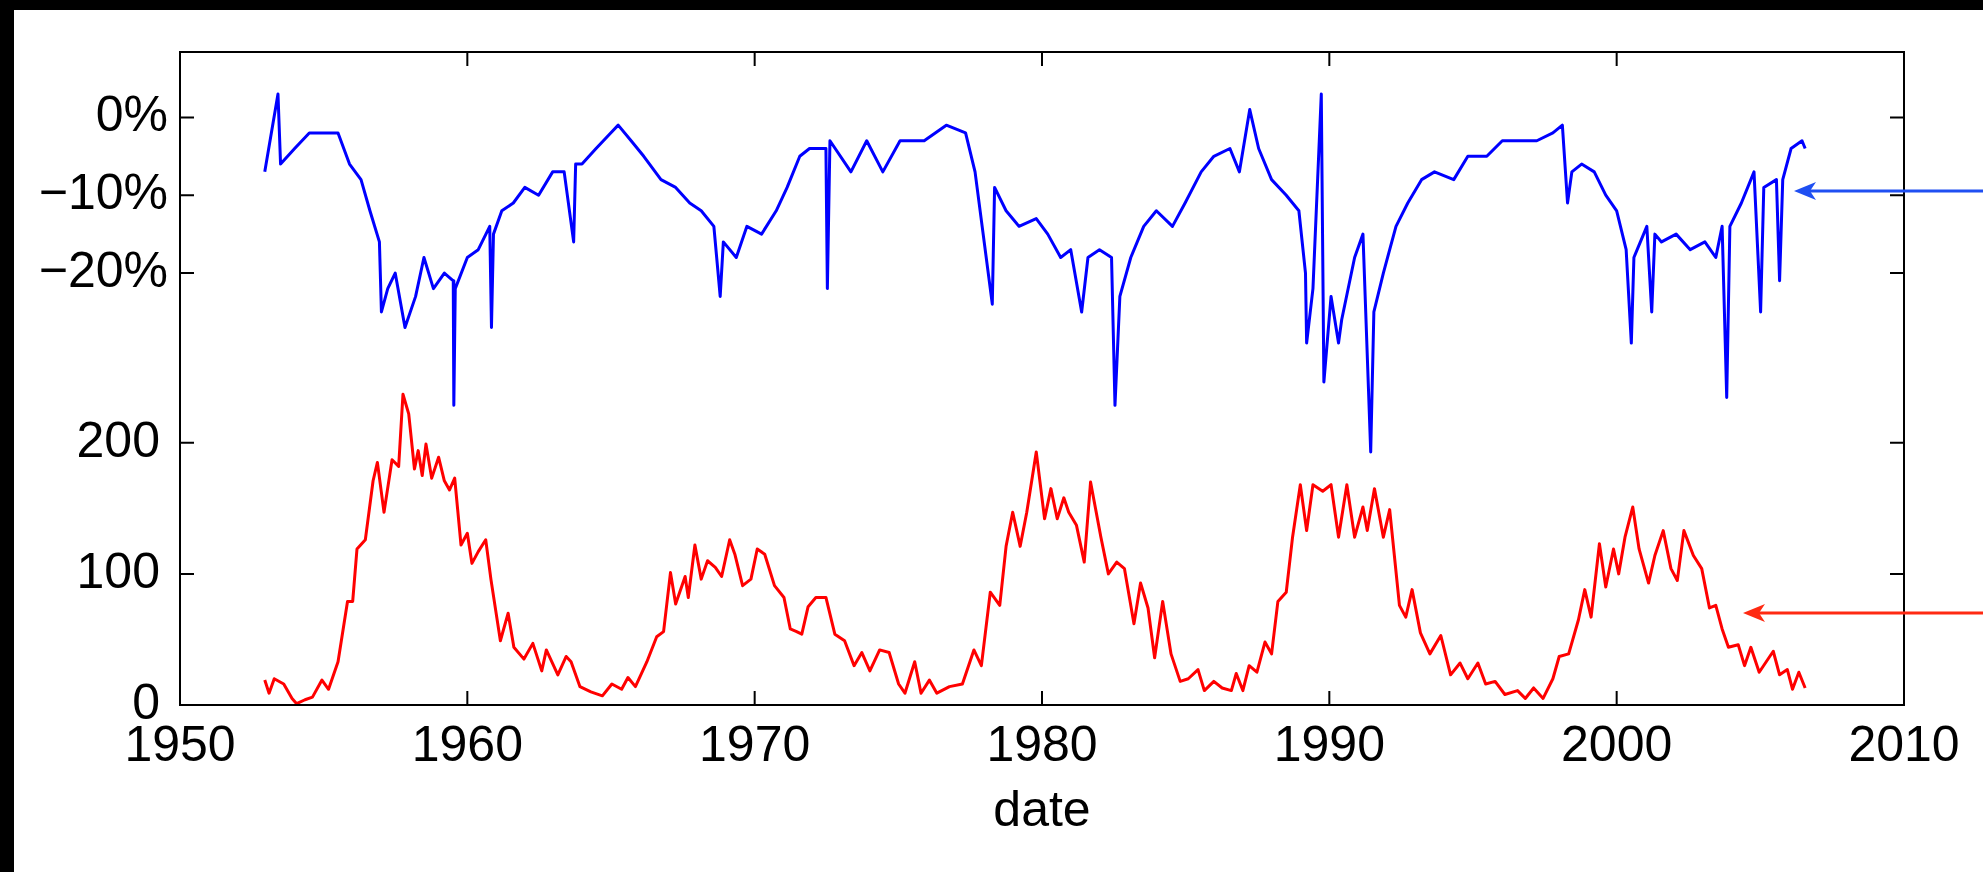  What do you see at coordinates (1042, 808) in the screenshot?
I see `x-axis-title: date` at bounding box center [1042, 808].